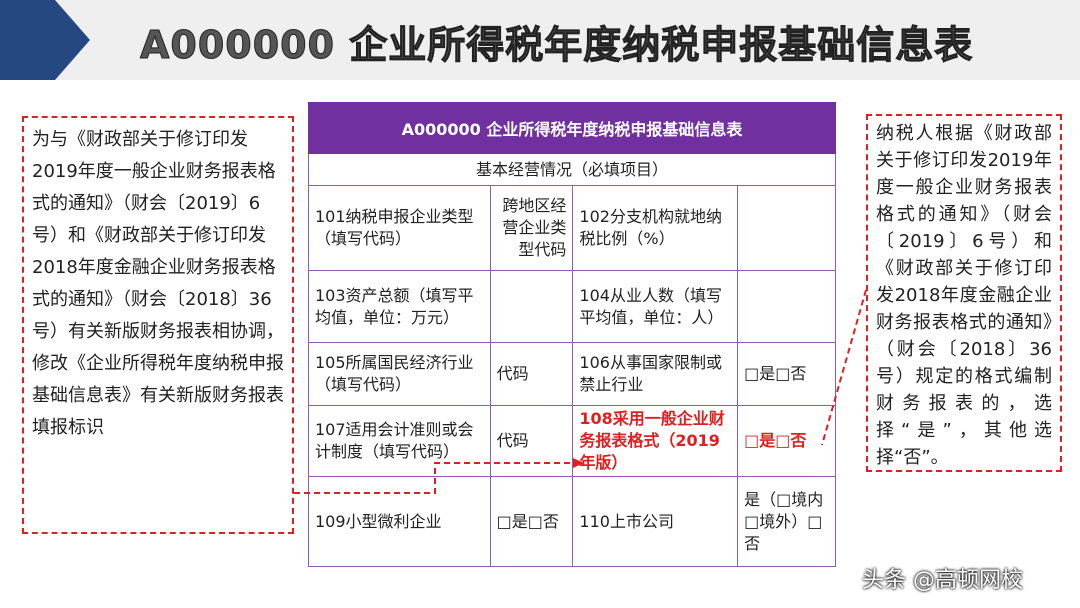 This screenshot has width=1080, height=608. Describe the element at coordinates (572, 169) in the screenshot. I see `table-section: 基本经营情况（必填项目）` at that location.